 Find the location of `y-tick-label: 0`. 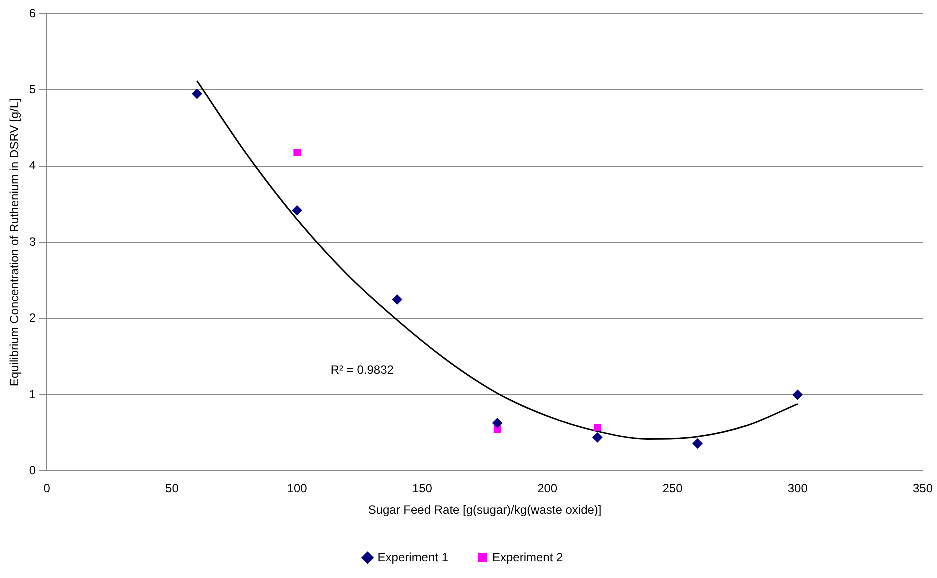

y-tick-label: 0 is located at coordinates (32, 471).